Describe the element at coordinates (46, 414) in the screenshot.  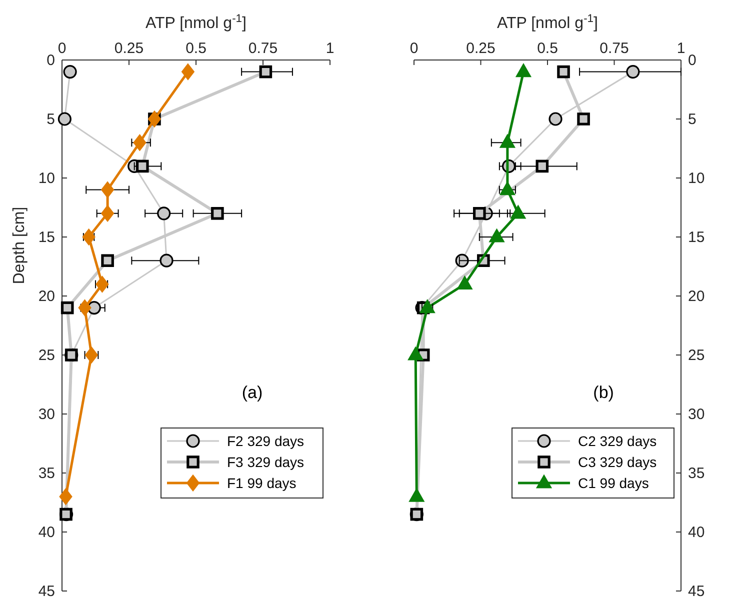
I see `y-tick-label: 30` at that location.